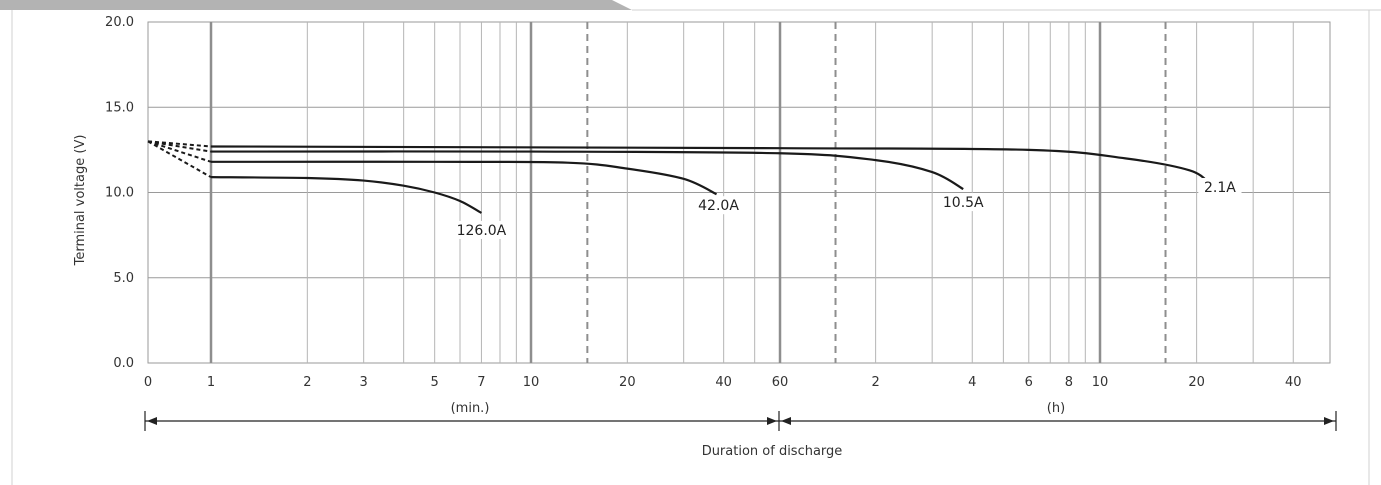 The image size is (1381, 485). Describe the element at coordinates (772, 421) in the screenshot. I see `arrowhead-mid-left` at that location.